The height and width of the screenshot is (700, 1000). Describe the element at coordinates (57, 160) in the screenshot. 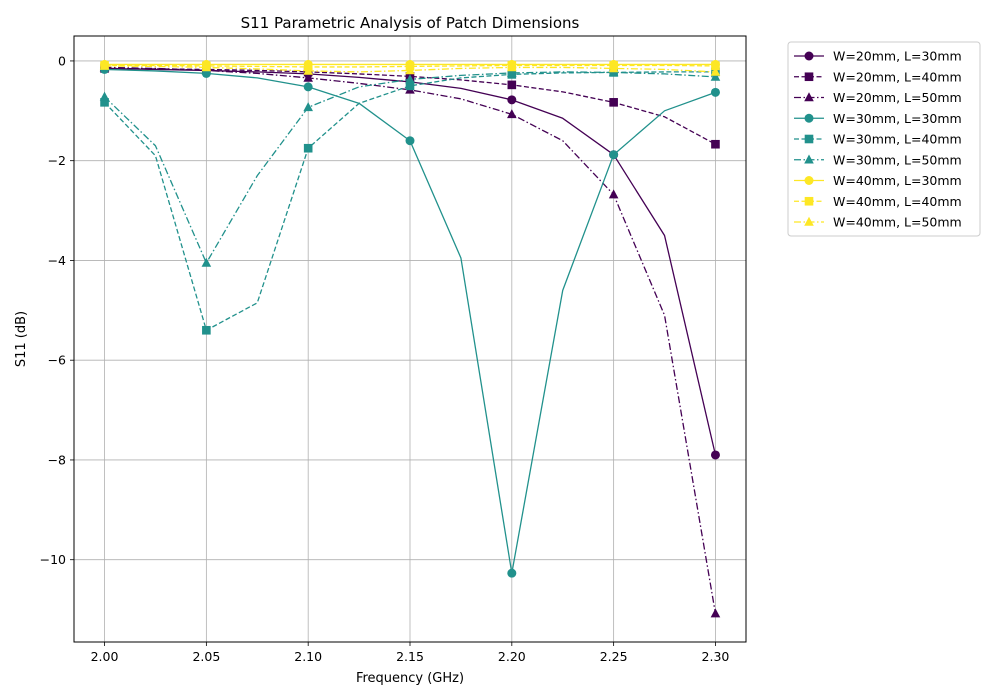

I see `y-tick-label: −2` at that location.